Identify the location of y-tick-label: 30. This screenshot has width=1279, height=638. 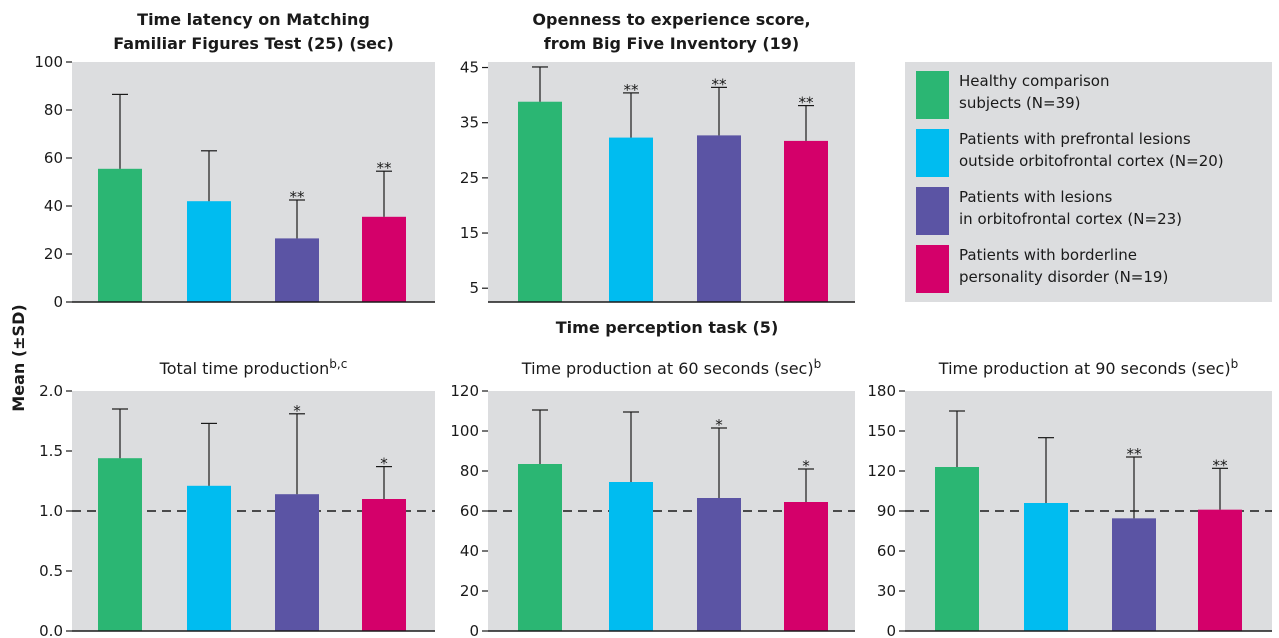
(886, 591).